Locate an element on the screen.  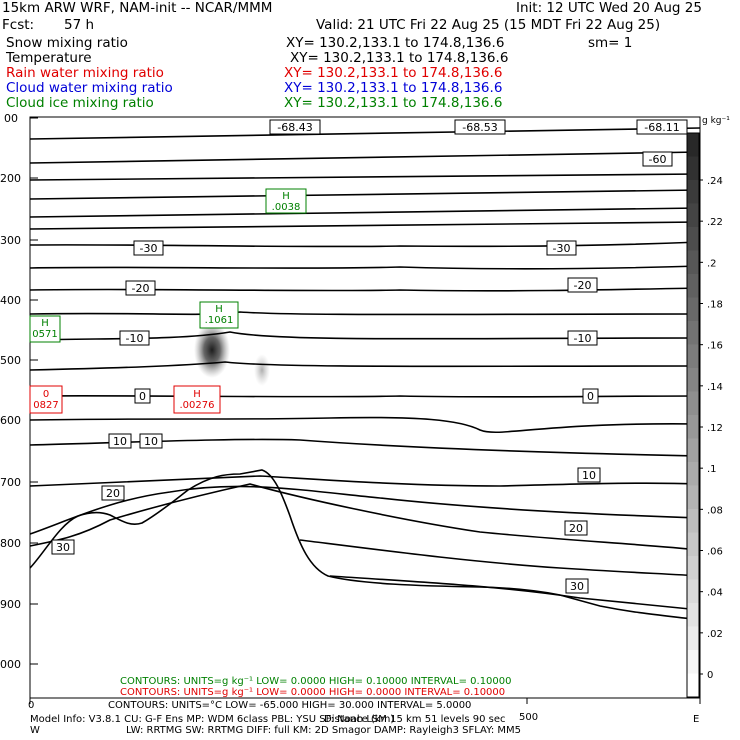
svg-text: .1061 is located at coordinates (219, 320).